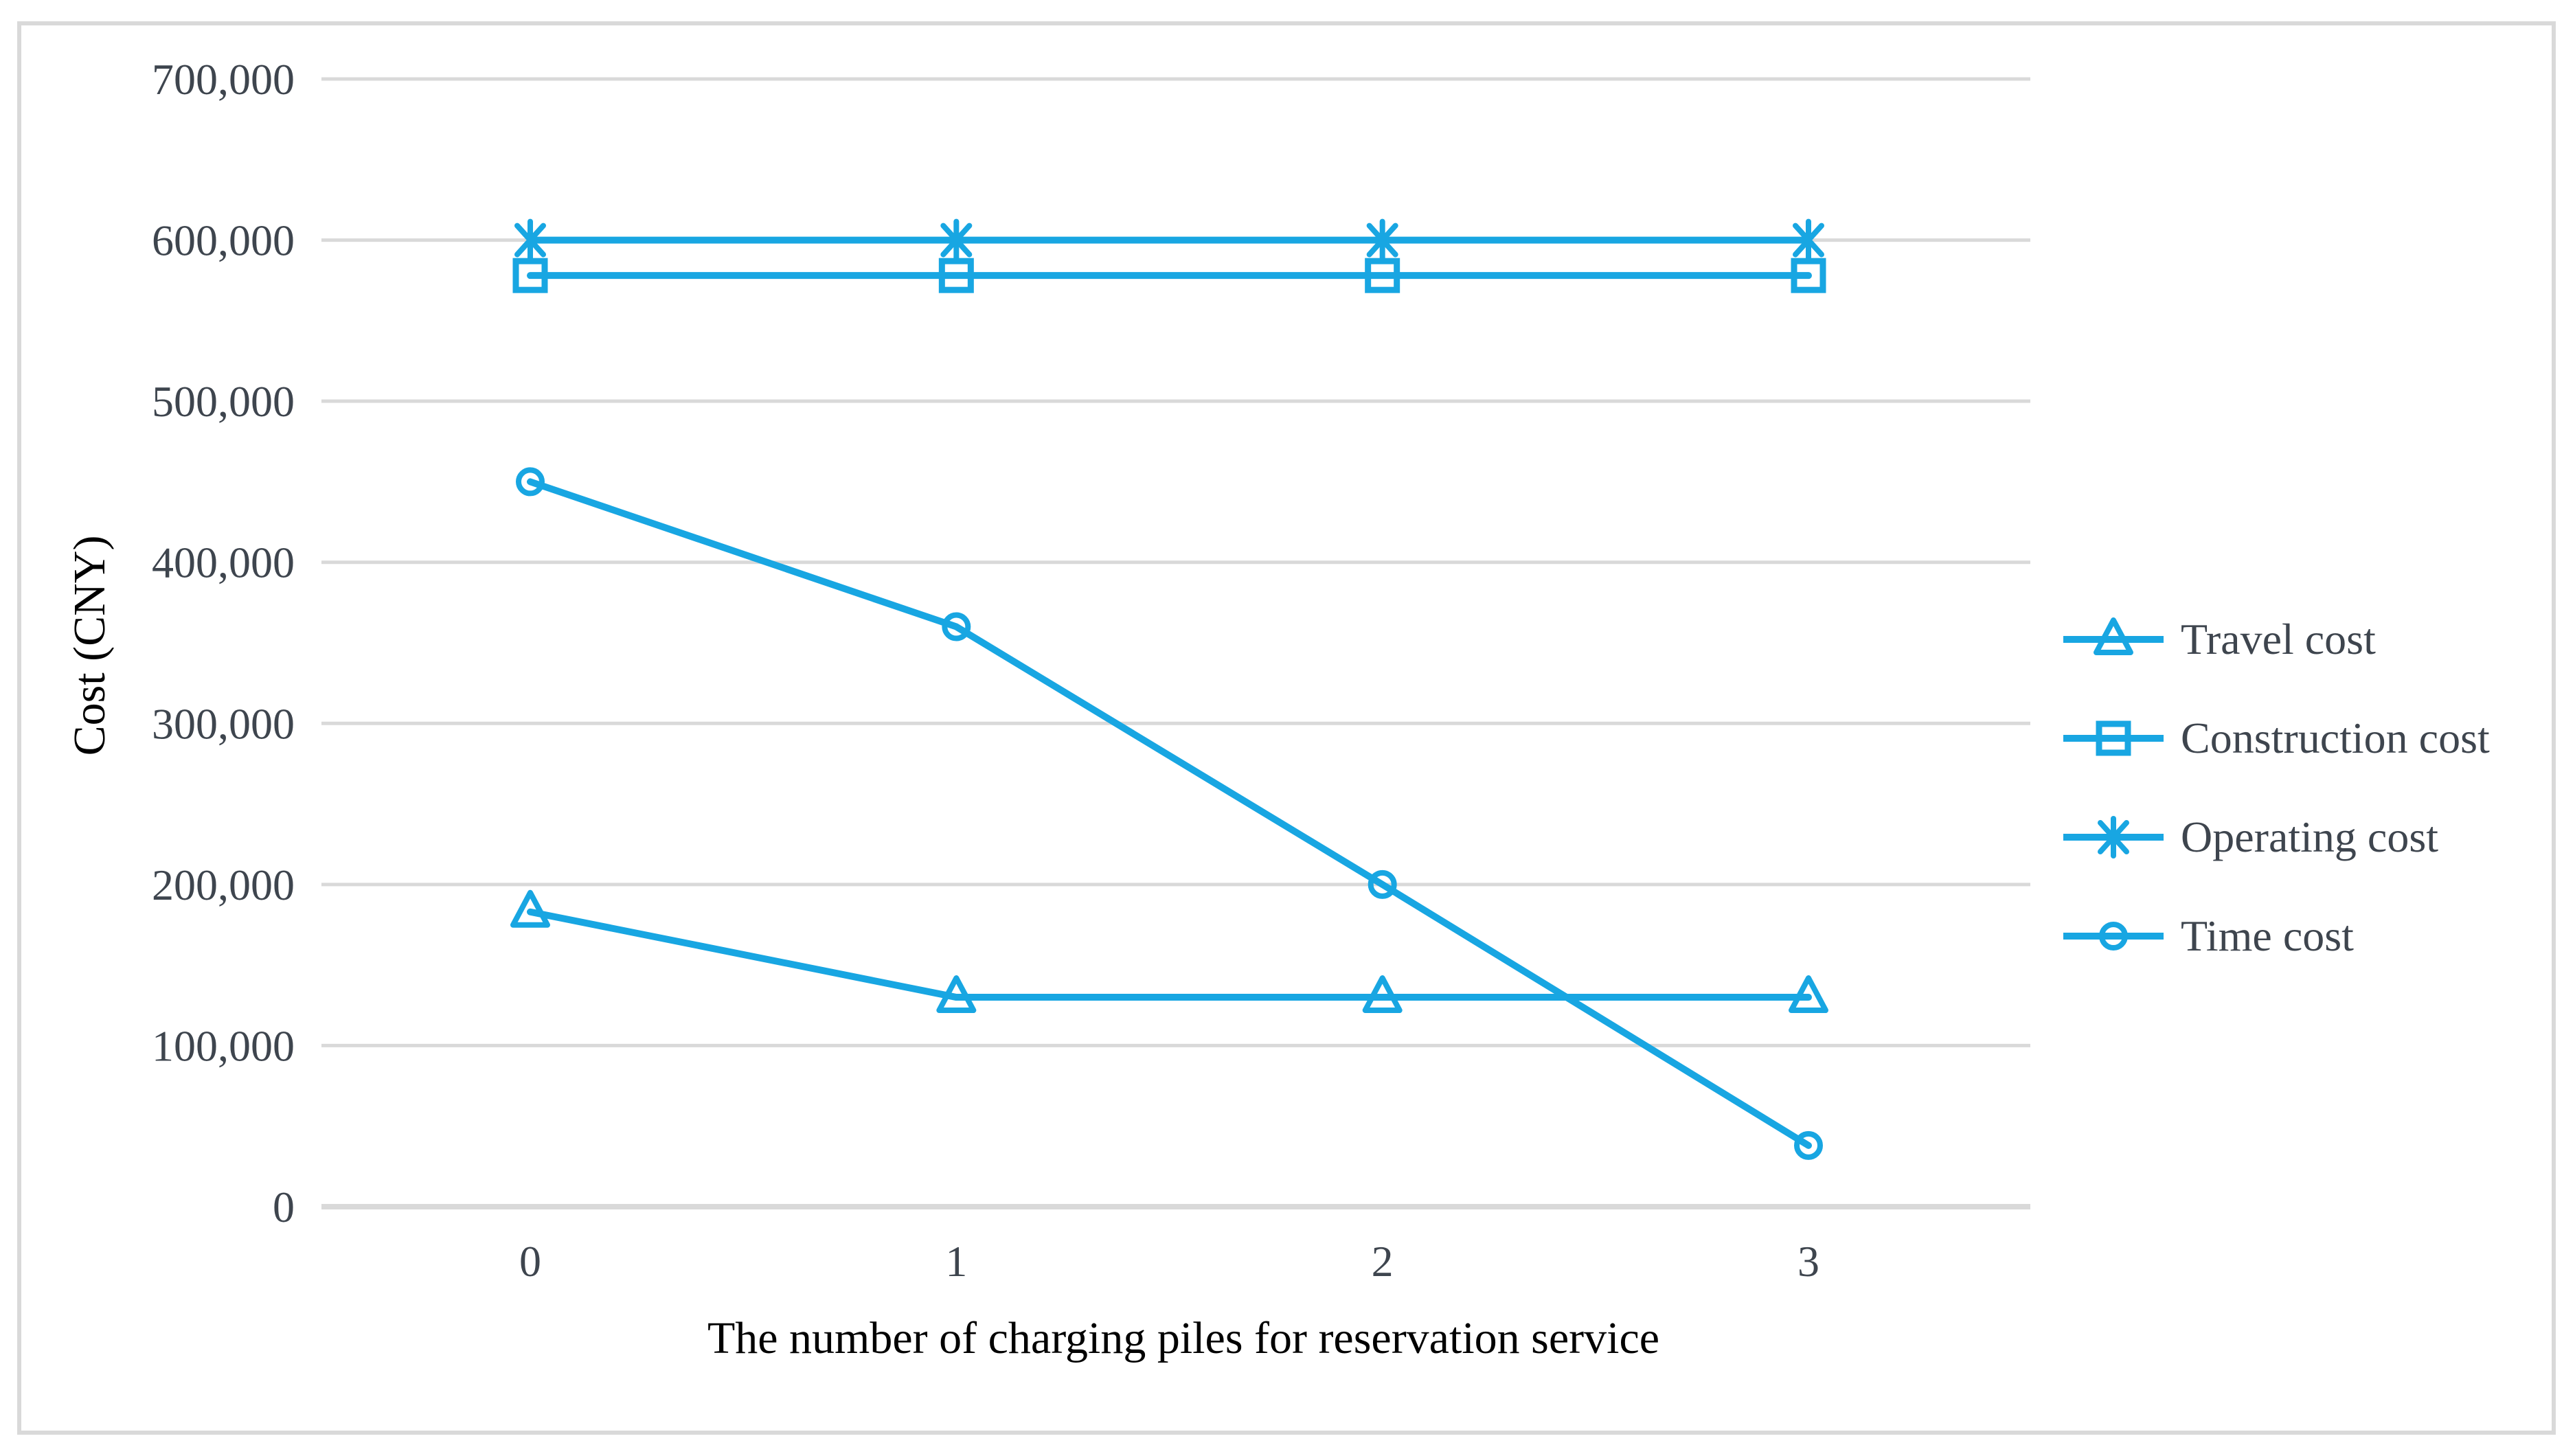  Describe the element at coordinates (530, 240) in the screenshot. I see `data-point-operating-cost-x0` at that location.